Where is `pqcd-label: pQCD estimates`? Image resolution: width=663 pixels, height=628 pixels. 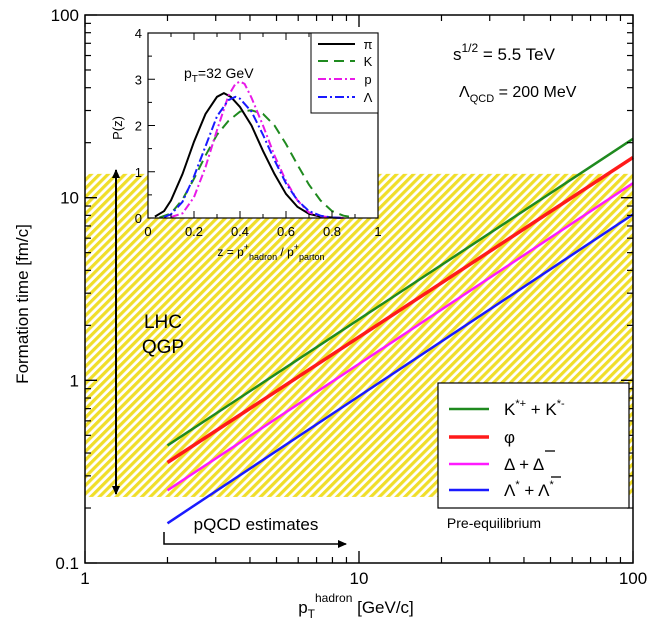 pqcd-label: pQCD estimates is located at coordinates (256, 524).